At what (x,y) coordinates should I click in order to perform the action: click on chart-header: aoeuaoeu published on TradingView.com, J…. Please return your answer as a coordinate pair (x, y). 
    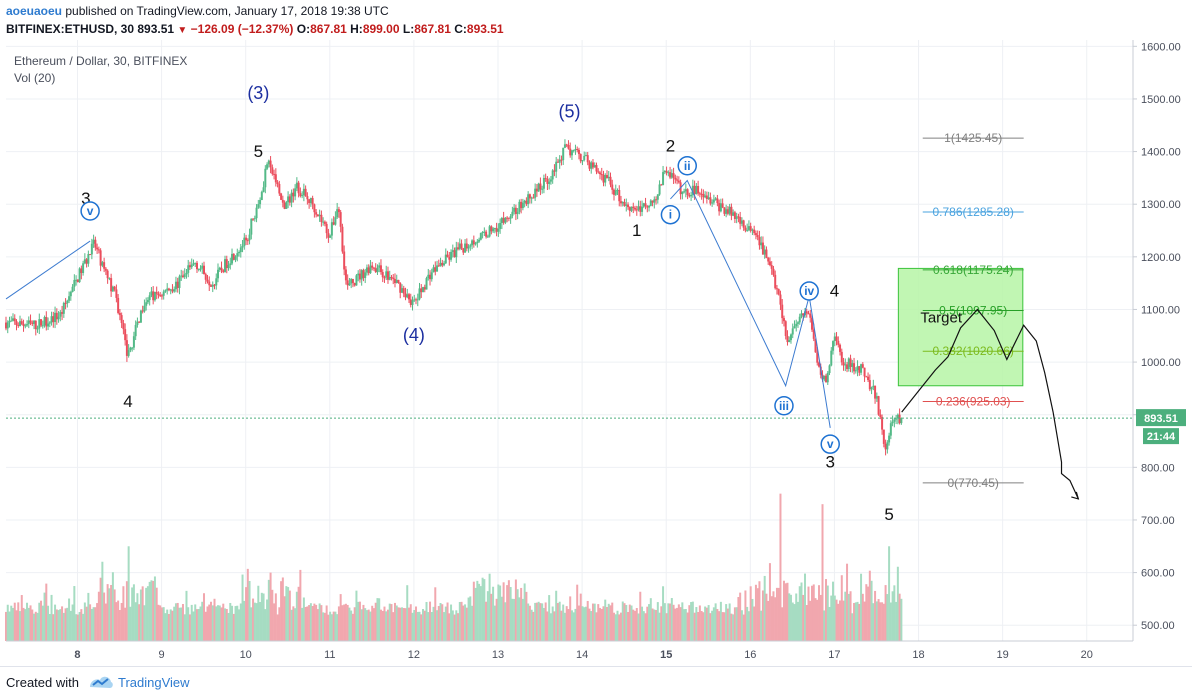
    Looking at the image, I should click on (596, 20).